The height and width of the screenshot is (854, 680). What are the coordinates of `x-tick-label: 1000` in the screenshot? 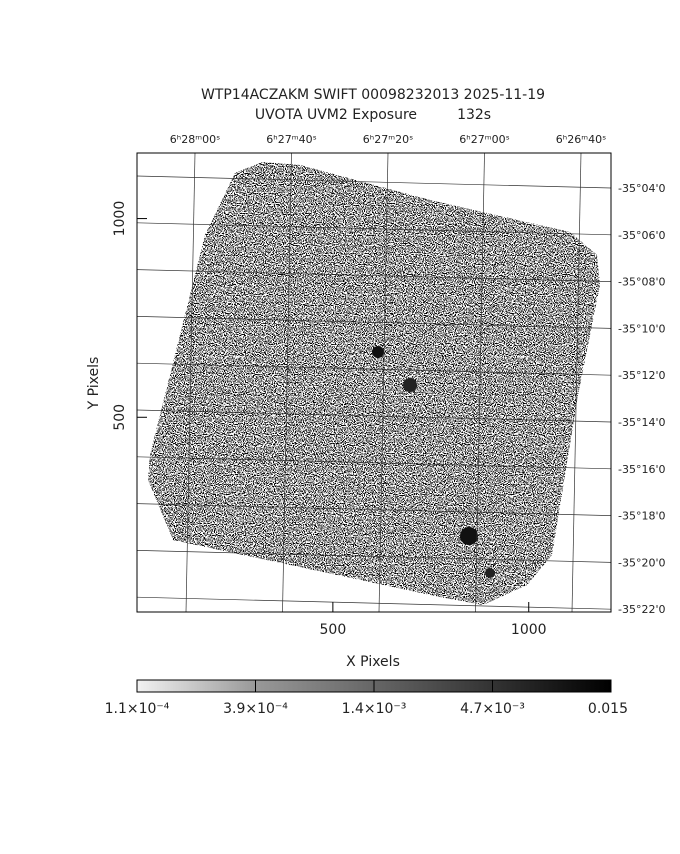 It's located at (529, 630).